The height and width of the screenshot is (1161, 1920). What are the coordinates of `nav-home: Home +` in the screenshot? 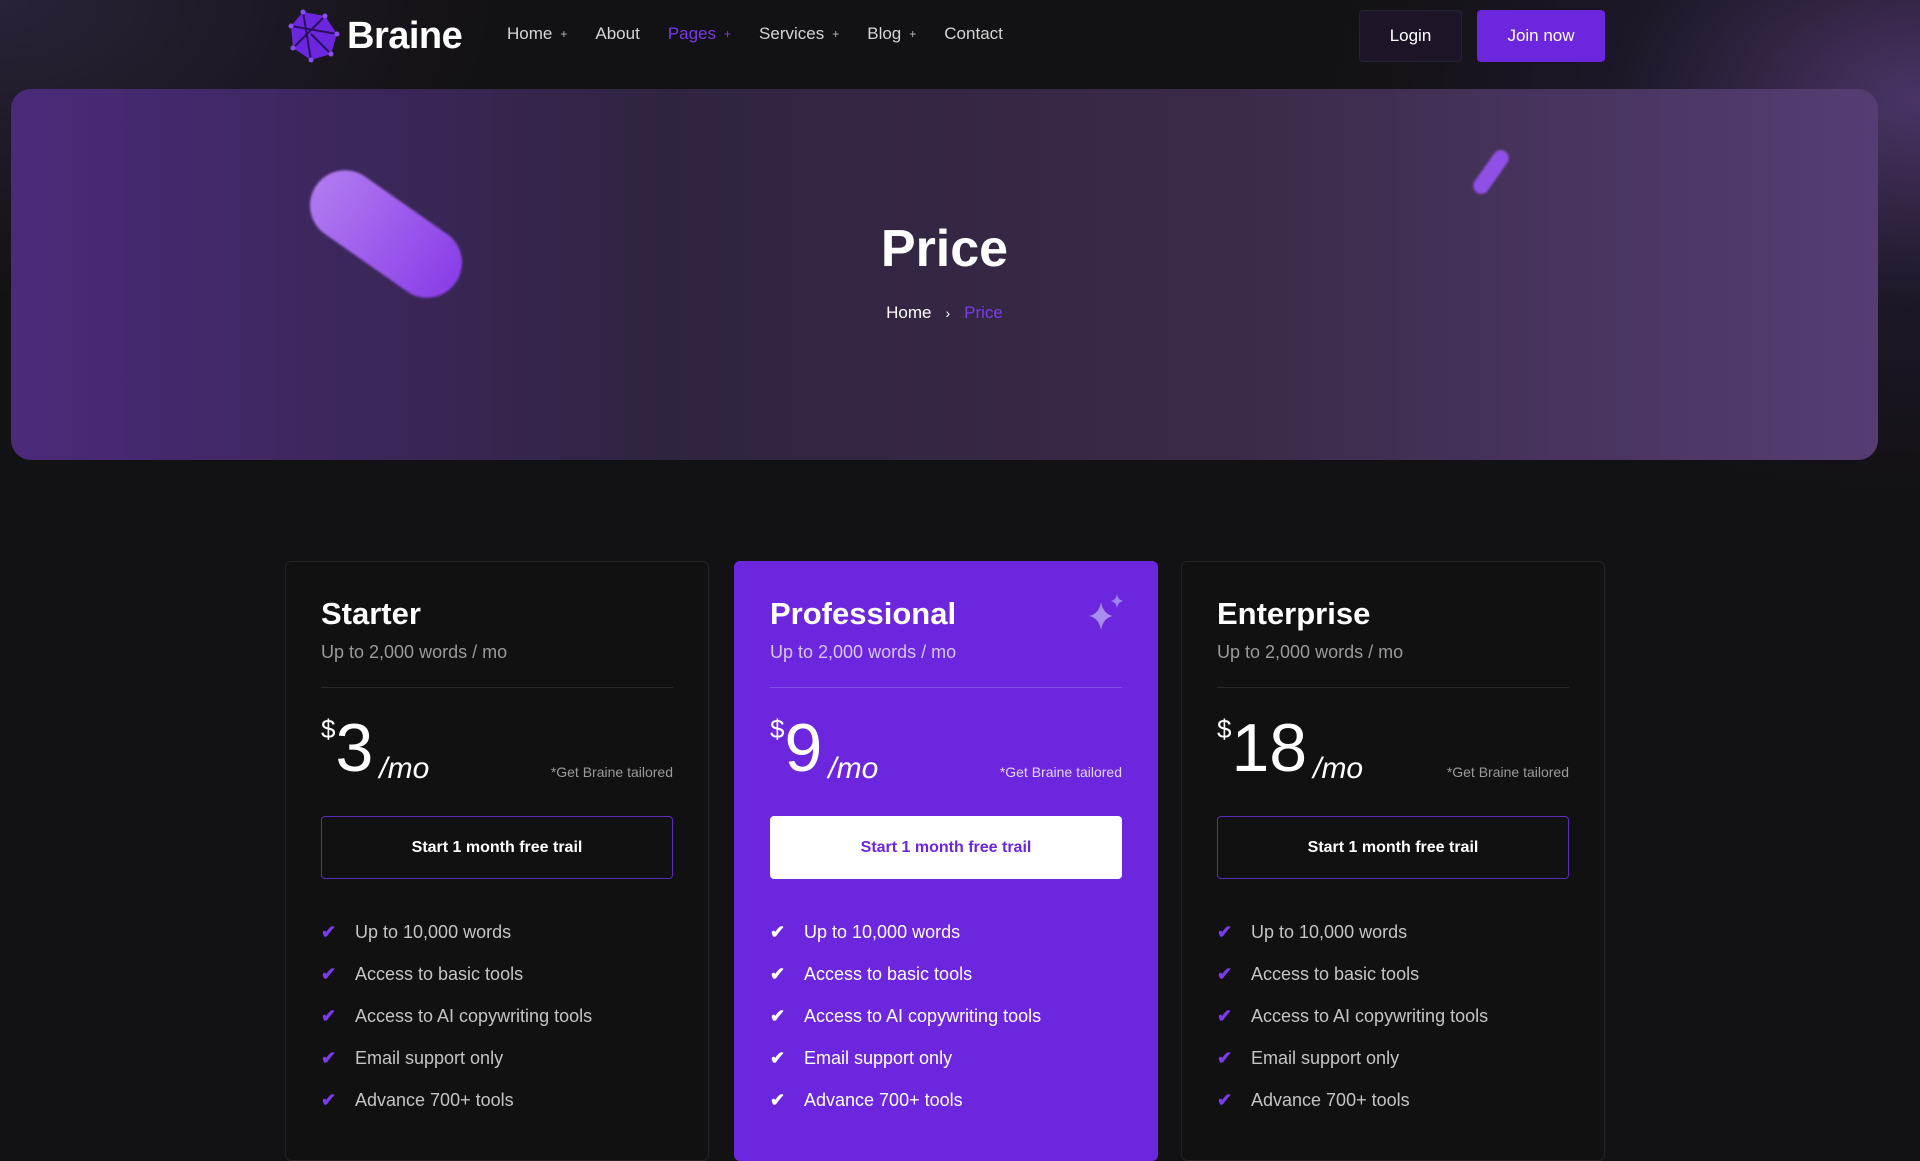 It's located at (537, 34).